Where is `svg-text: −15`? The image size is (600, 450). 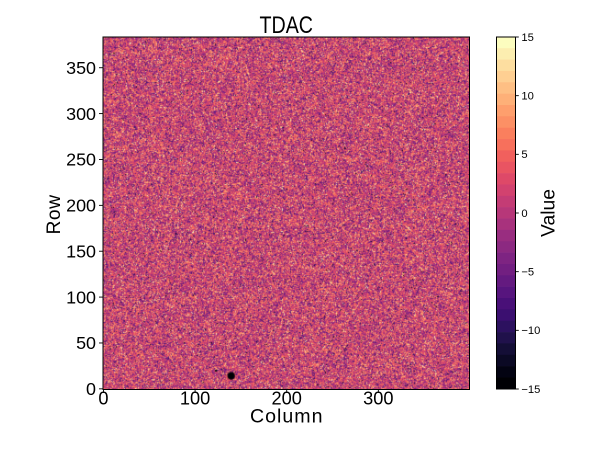
svg-text: −15 is located at coordinates (530, 390).